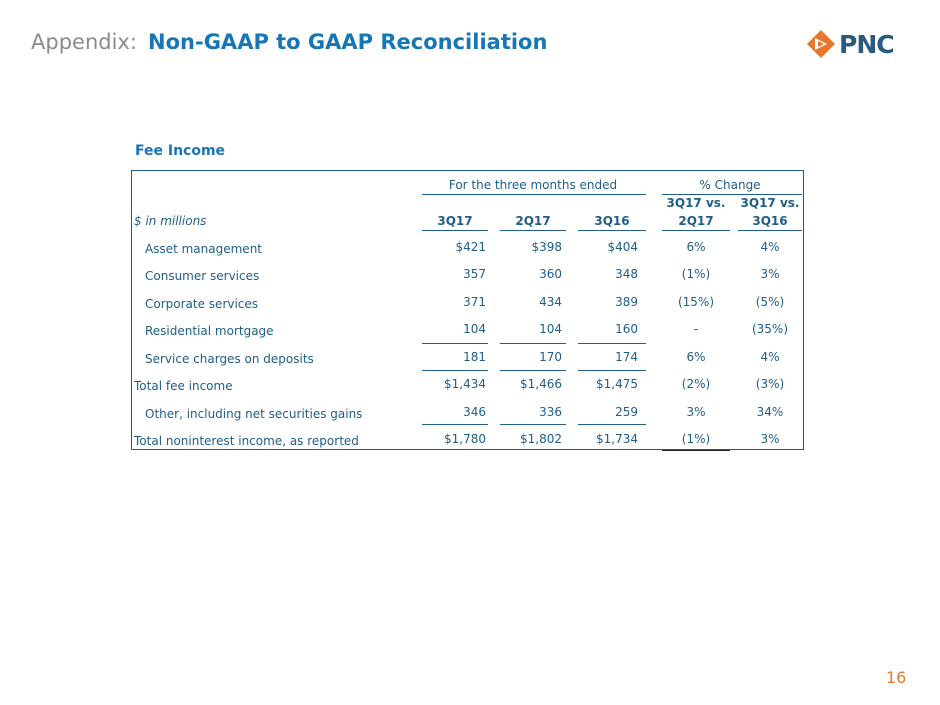 This screenshot has height=705, width=940. What do you see at coordinates (546, 247) in the screenshot?
I see `row-value-2q17: $398` at bounding box center [546, 247].